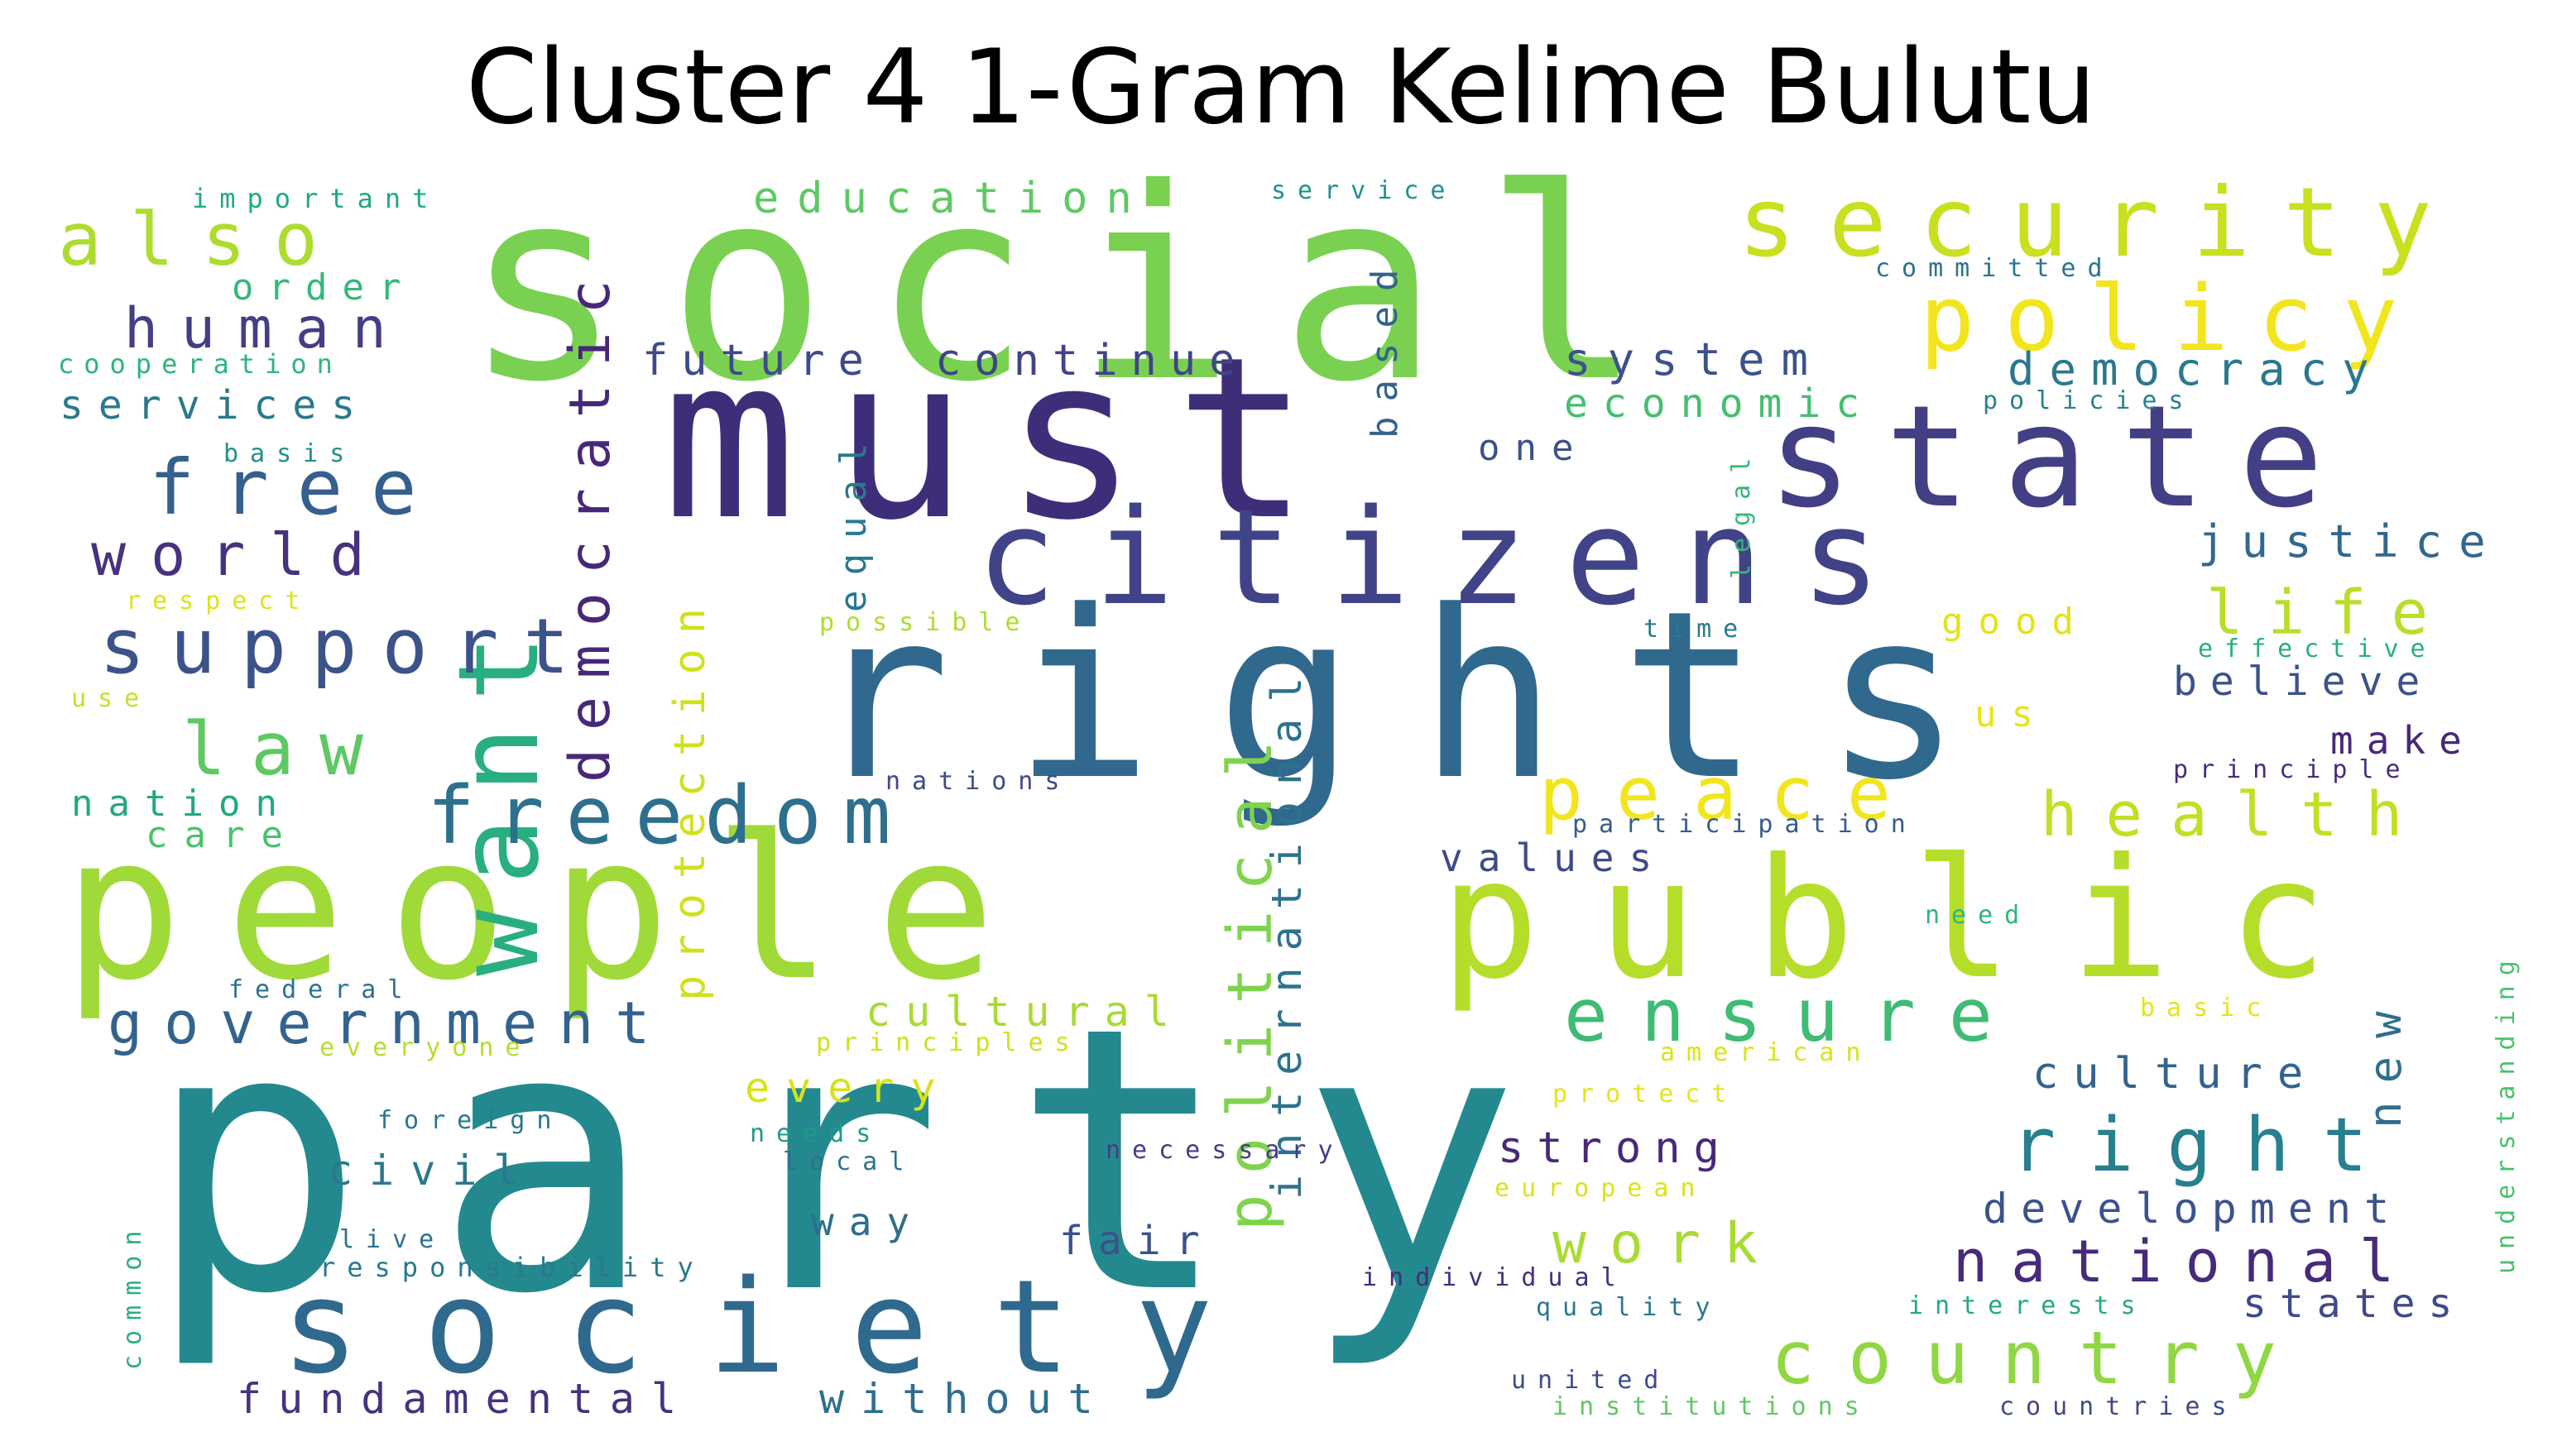  Describe the element at coordinates (1447, 557) in the screenshot. I see `word-citizens: citizens` at that location.